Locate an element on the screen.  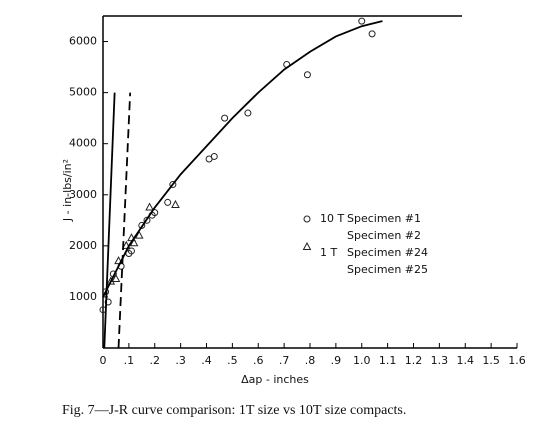
x-tick-label: 1.1 is located at coordinates (388, 360).